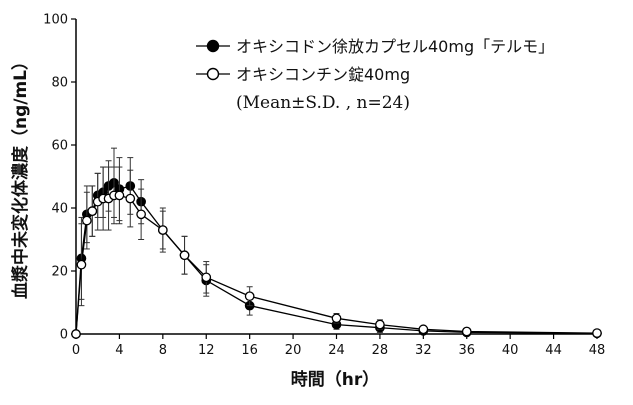 The width and height of the screenshot is (633, 405). What do you see at coordinates (323, 74) in the screenshot?
I see `legend-label-2: オキシコンチン錠40mg` at bounding box center [323, 74].